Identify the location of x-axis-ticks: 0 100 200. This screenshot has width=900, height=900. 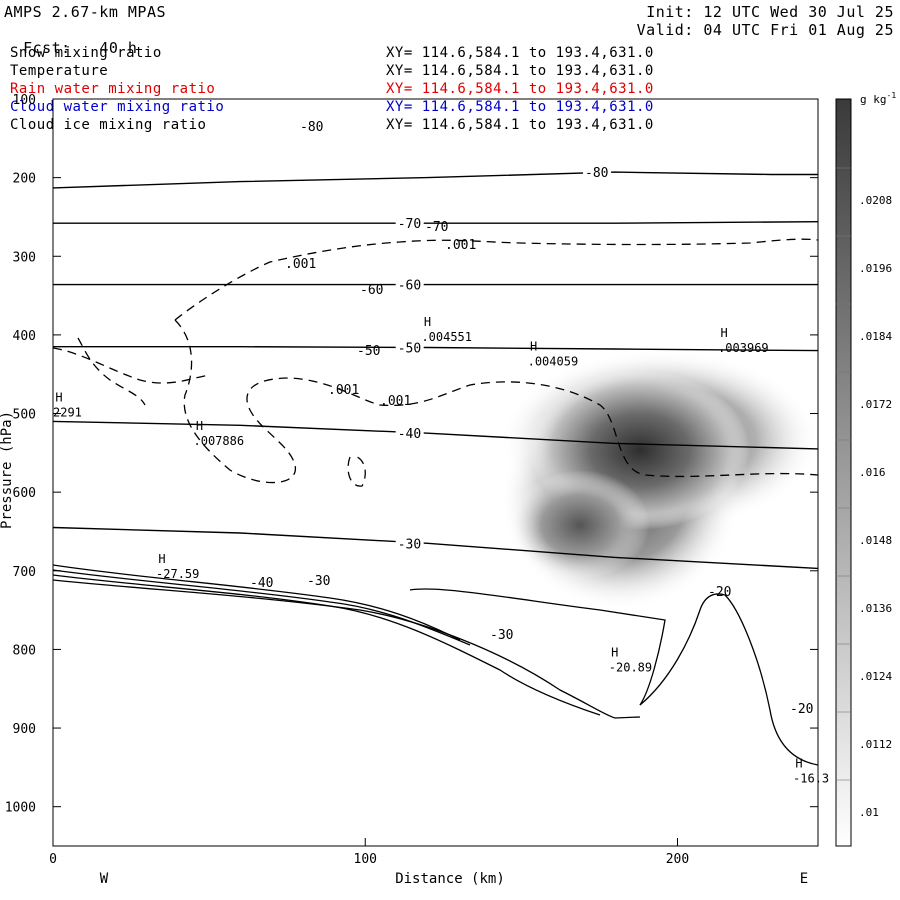
(369, 852).